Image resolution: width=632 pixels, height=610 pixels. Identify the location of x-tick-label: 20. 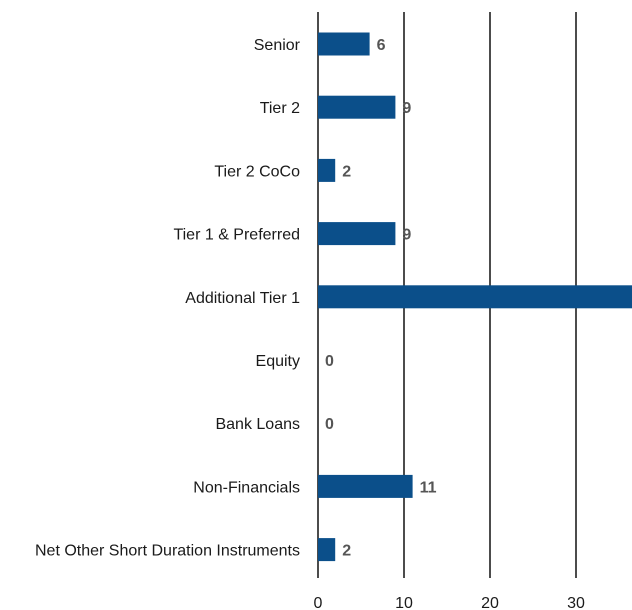
(490, 602).